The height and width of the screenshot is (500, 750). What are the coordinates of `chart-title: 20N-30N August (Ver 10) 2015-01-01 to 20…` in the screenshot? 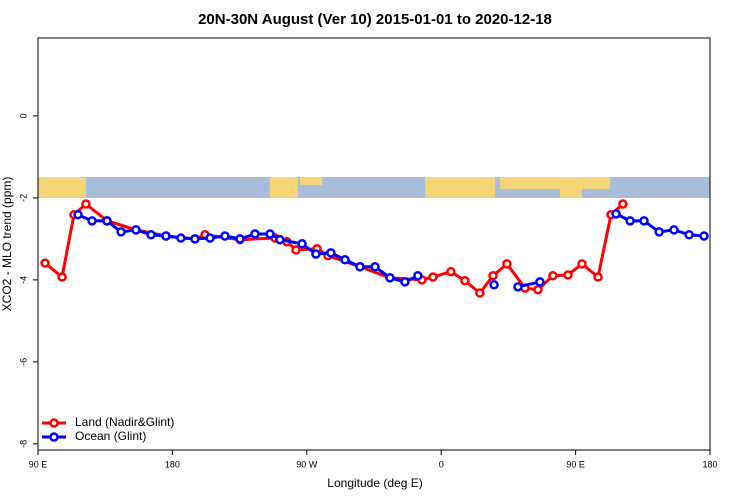 It's located at (375, 19).